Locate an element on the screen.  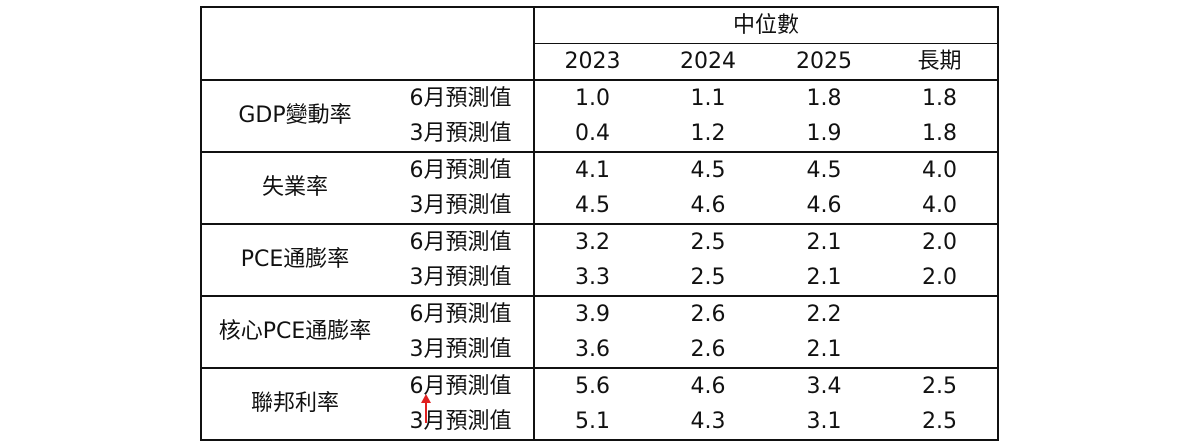
year-header-2024: 2024 is located at coordinates (708, 62).